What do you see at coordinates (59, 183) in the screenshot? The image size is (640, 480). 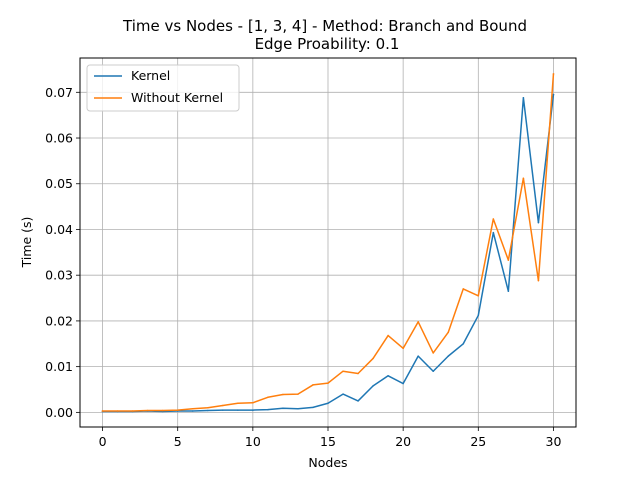 I see `y-tick-label: 0.05` at bounding box center [59, 183].